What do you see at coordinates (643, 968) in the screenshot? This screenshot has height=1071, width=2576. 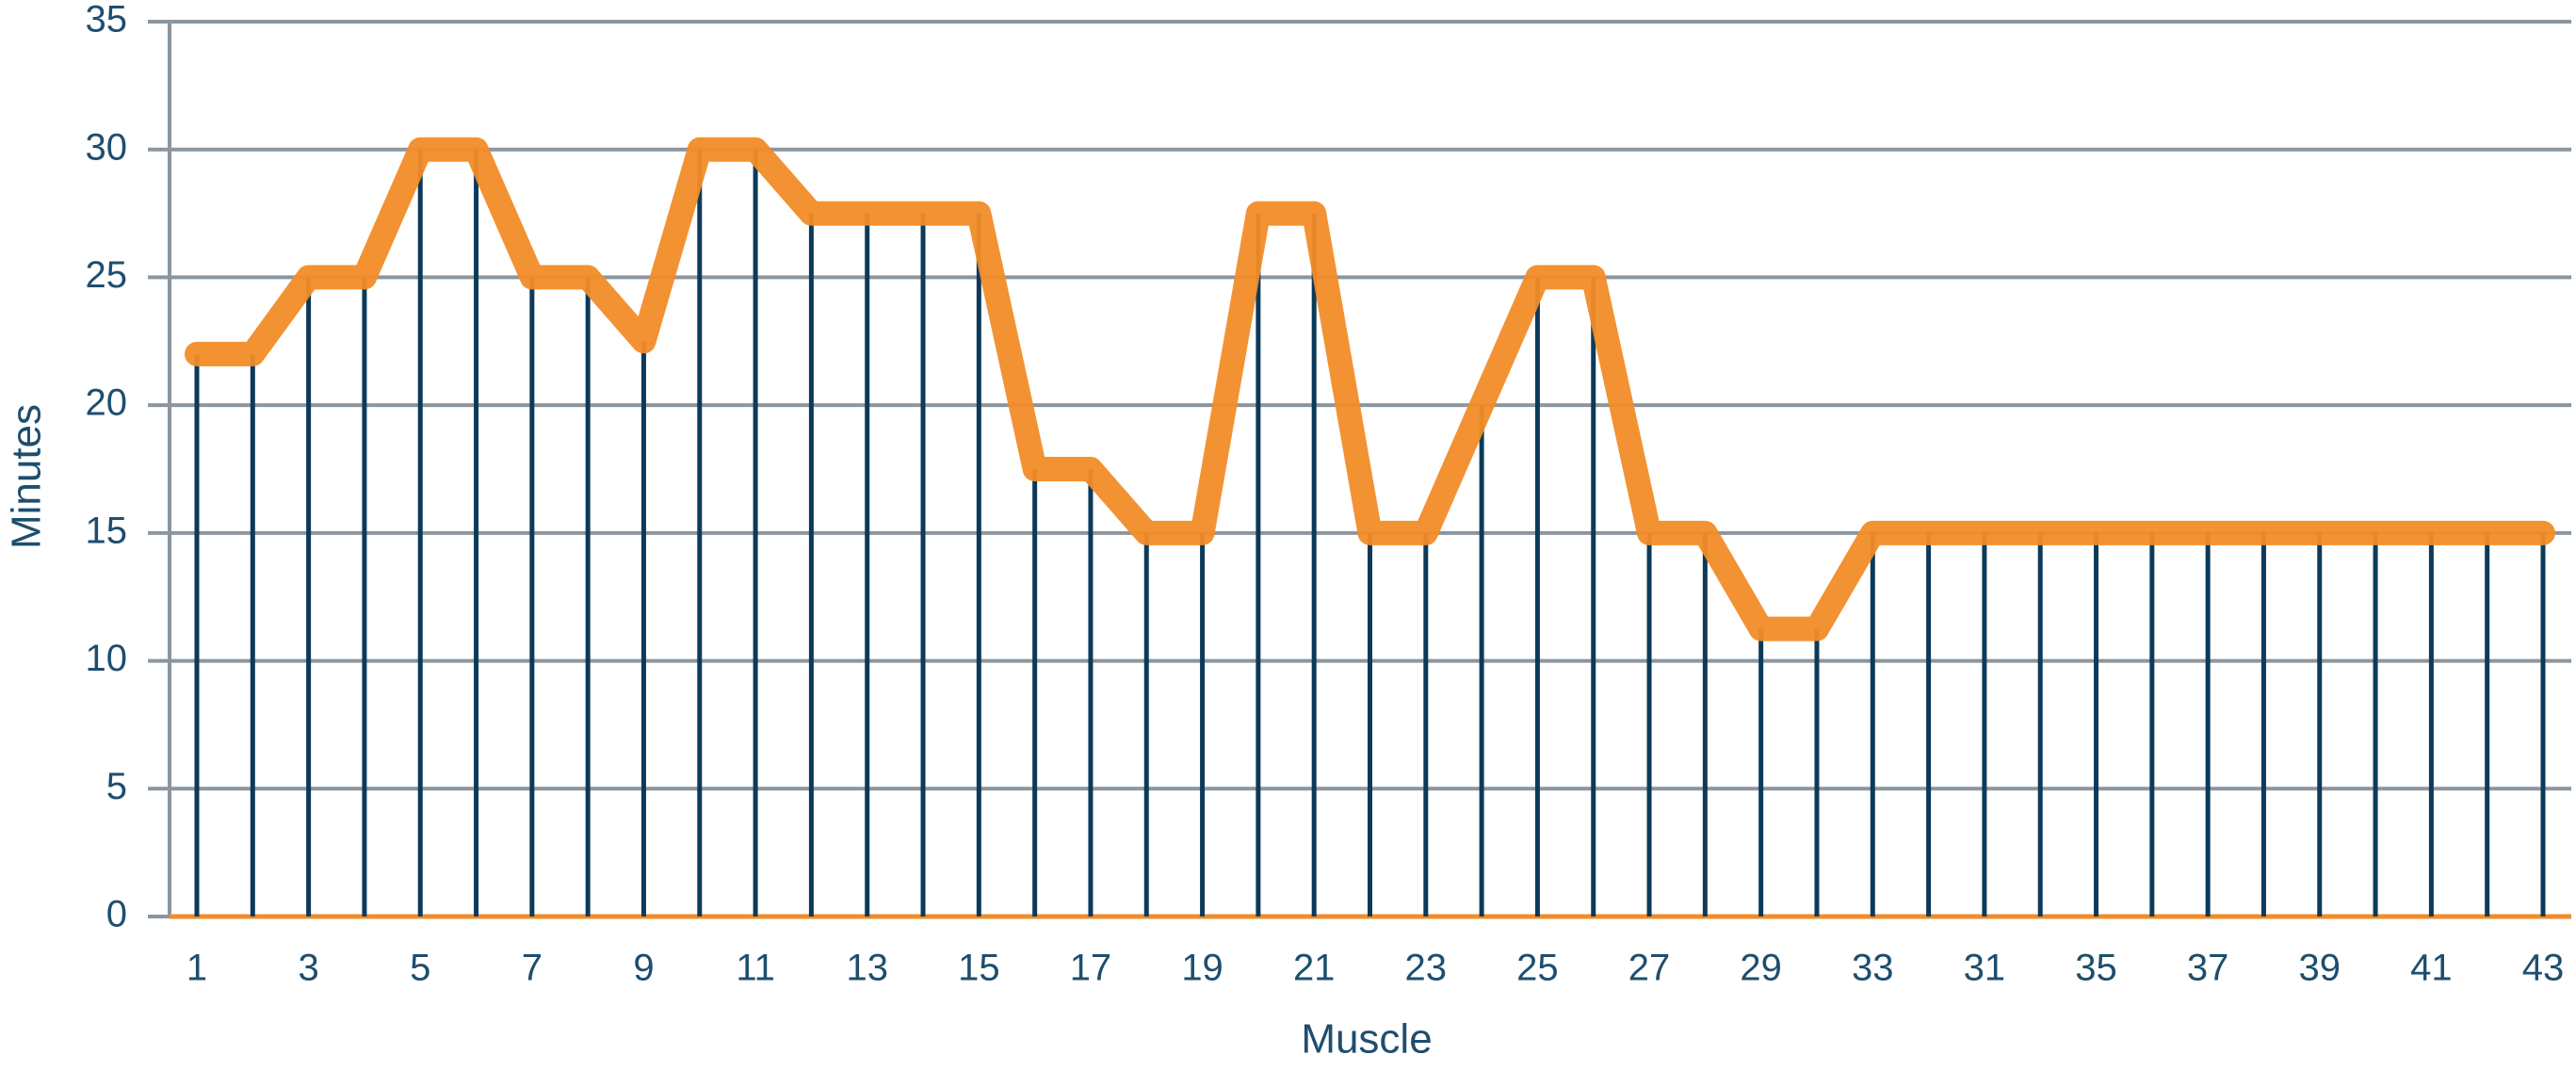 I see `x-tick-label: 9` at bounding box center [643, 968].